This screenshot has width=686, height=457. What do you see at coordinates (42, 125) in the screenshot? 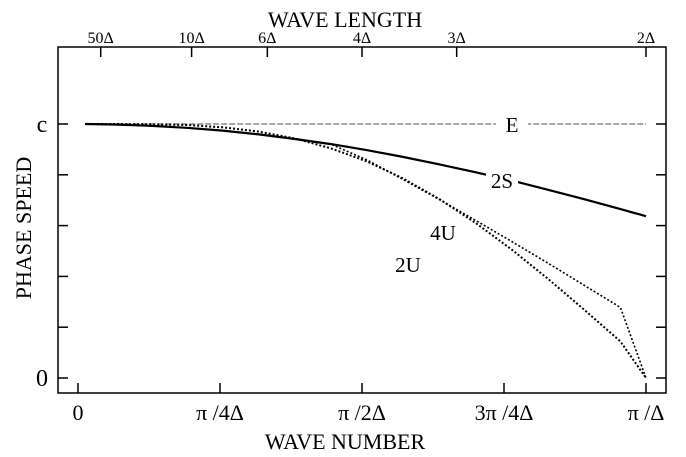
I see `y-tick-label: c` at bounding box center [42, 125].